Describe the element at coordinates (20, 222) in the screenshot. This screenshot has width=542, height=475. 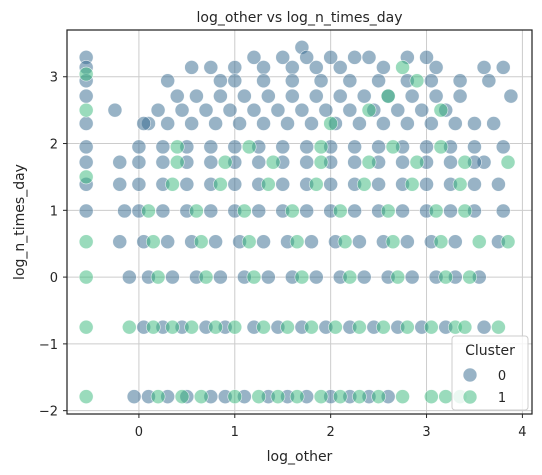
I see `y-axis-label: log_n_times_day` at that location.